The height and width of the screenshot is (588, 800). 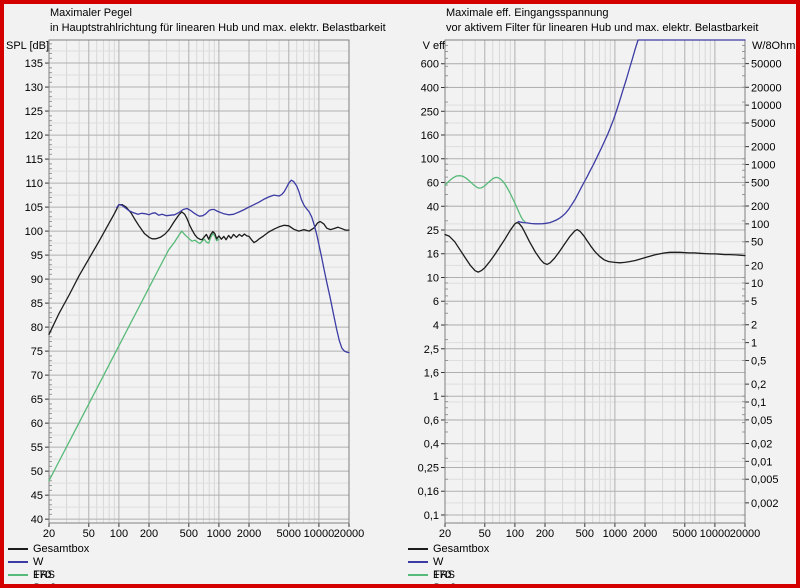 I want to click on spl-axis-label: SPL [dB], so click(x=28, y=46).